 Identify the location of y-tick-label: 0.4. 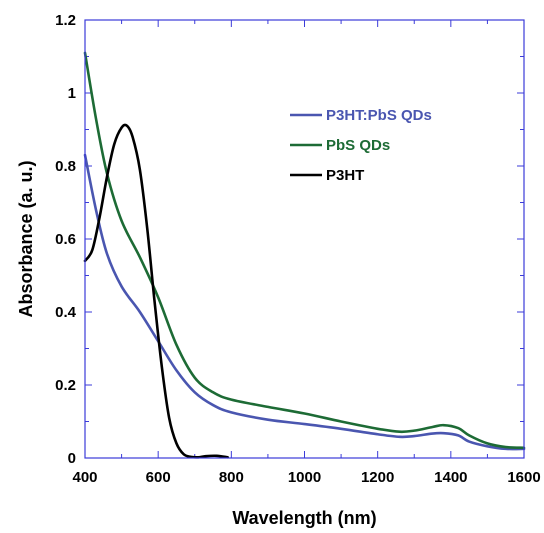
(66, 312).